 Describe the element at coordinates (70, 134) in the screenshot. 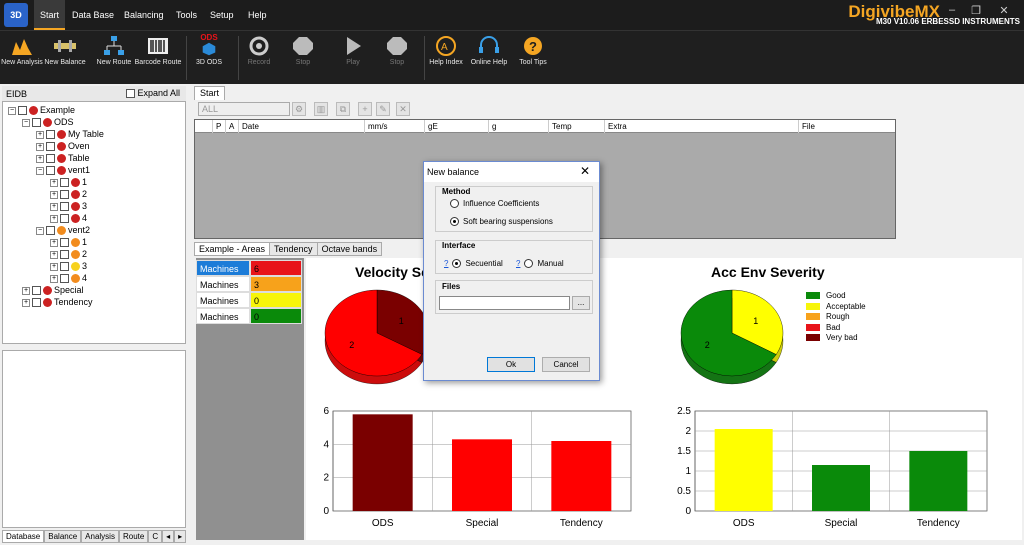

I see `tree-node: + My Table` at that location.